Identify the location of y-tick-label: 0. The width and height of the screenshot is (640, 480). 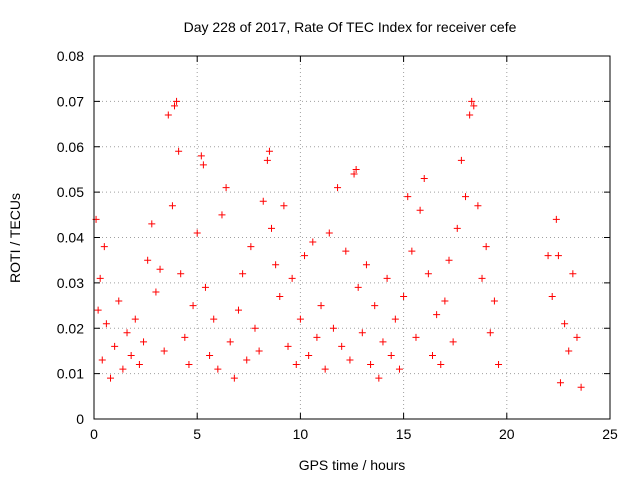
(80, 419).